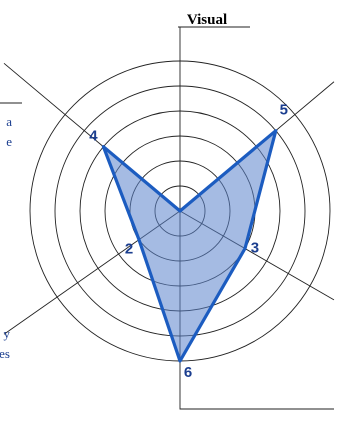 The height and width of the screenshot is (421, 339). What do you see at coordinates (6, 237) in the screenshot?
I see `axis-labels: ae y es` at bounding box center [6, 237].